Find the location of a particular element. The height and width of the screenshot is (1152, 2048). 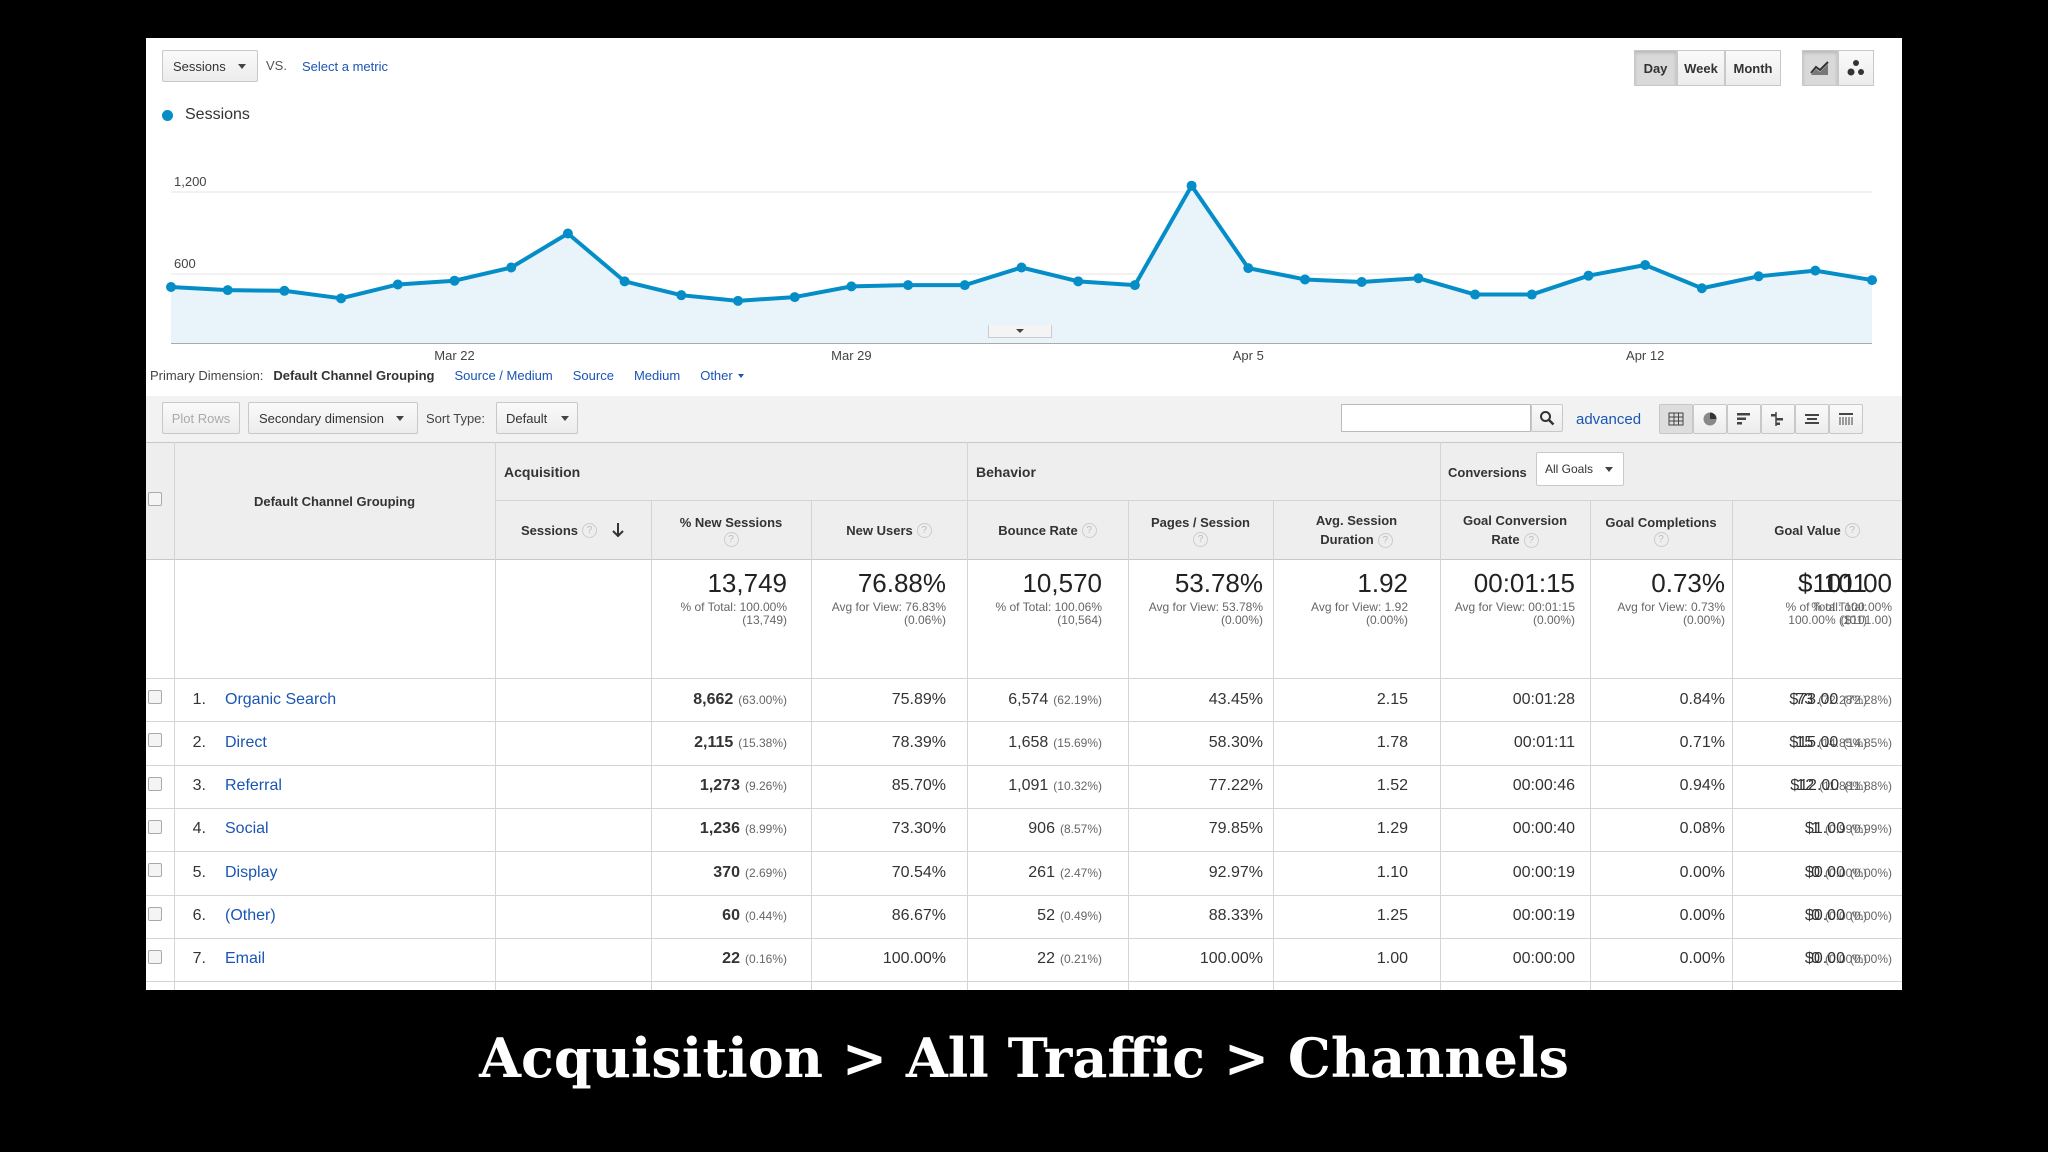

new-sessions-column-header: % New Sessions? is located at coordinates (731, 530).